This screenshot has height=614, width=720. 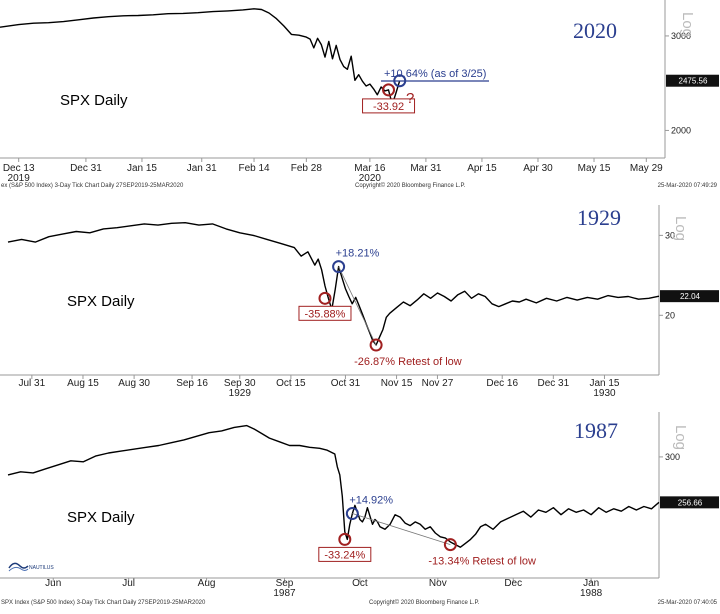 What do you see at coordinates (482, 168) in the screenshot?
I see `x-tick-label: Apr 15` at bounding box center [482, 168].